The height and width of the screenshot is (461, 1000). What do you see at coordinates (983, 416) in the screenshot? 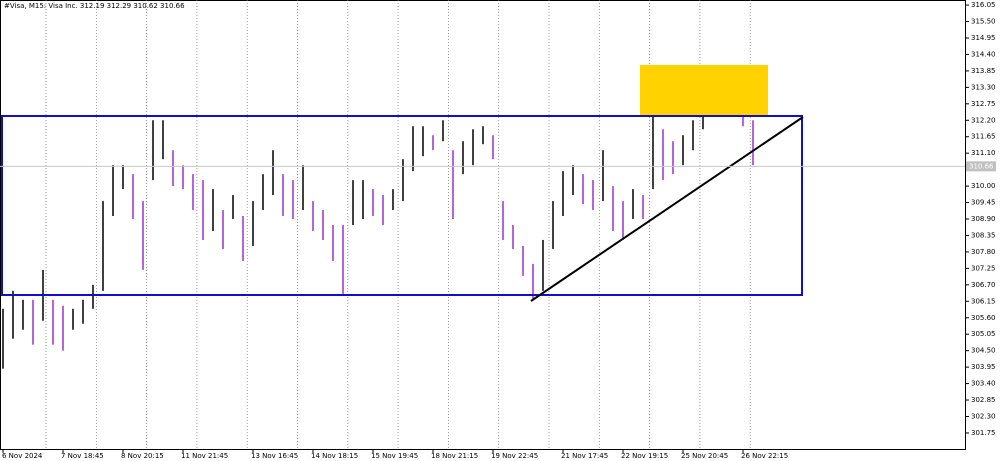
I see `y-tick-label: 302.30` at bounding box center [983, 416].